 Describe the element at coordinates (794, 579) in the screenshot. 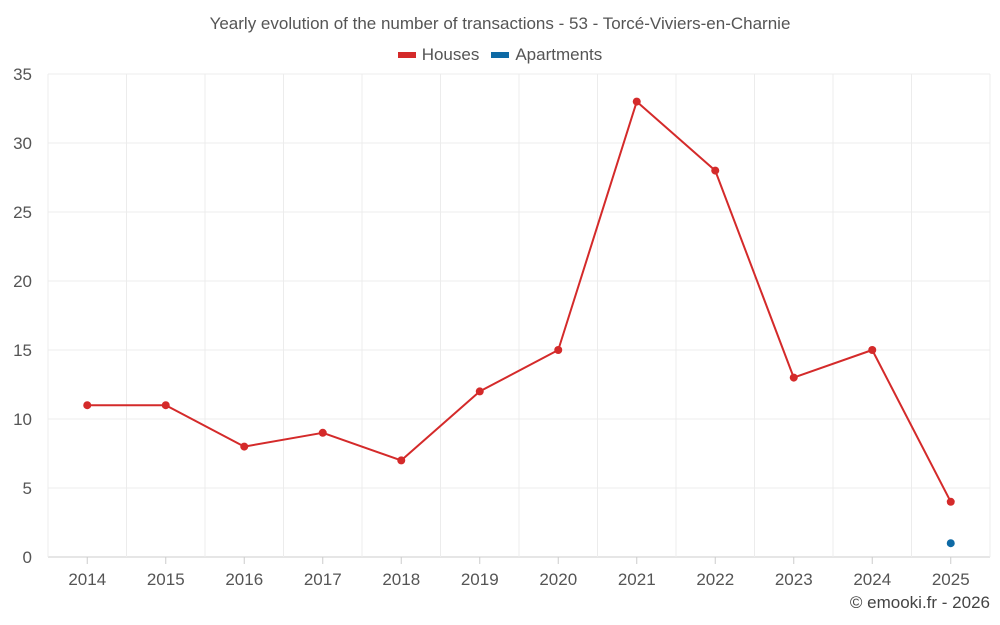

I see `x-tick-label: 2023` at that location.